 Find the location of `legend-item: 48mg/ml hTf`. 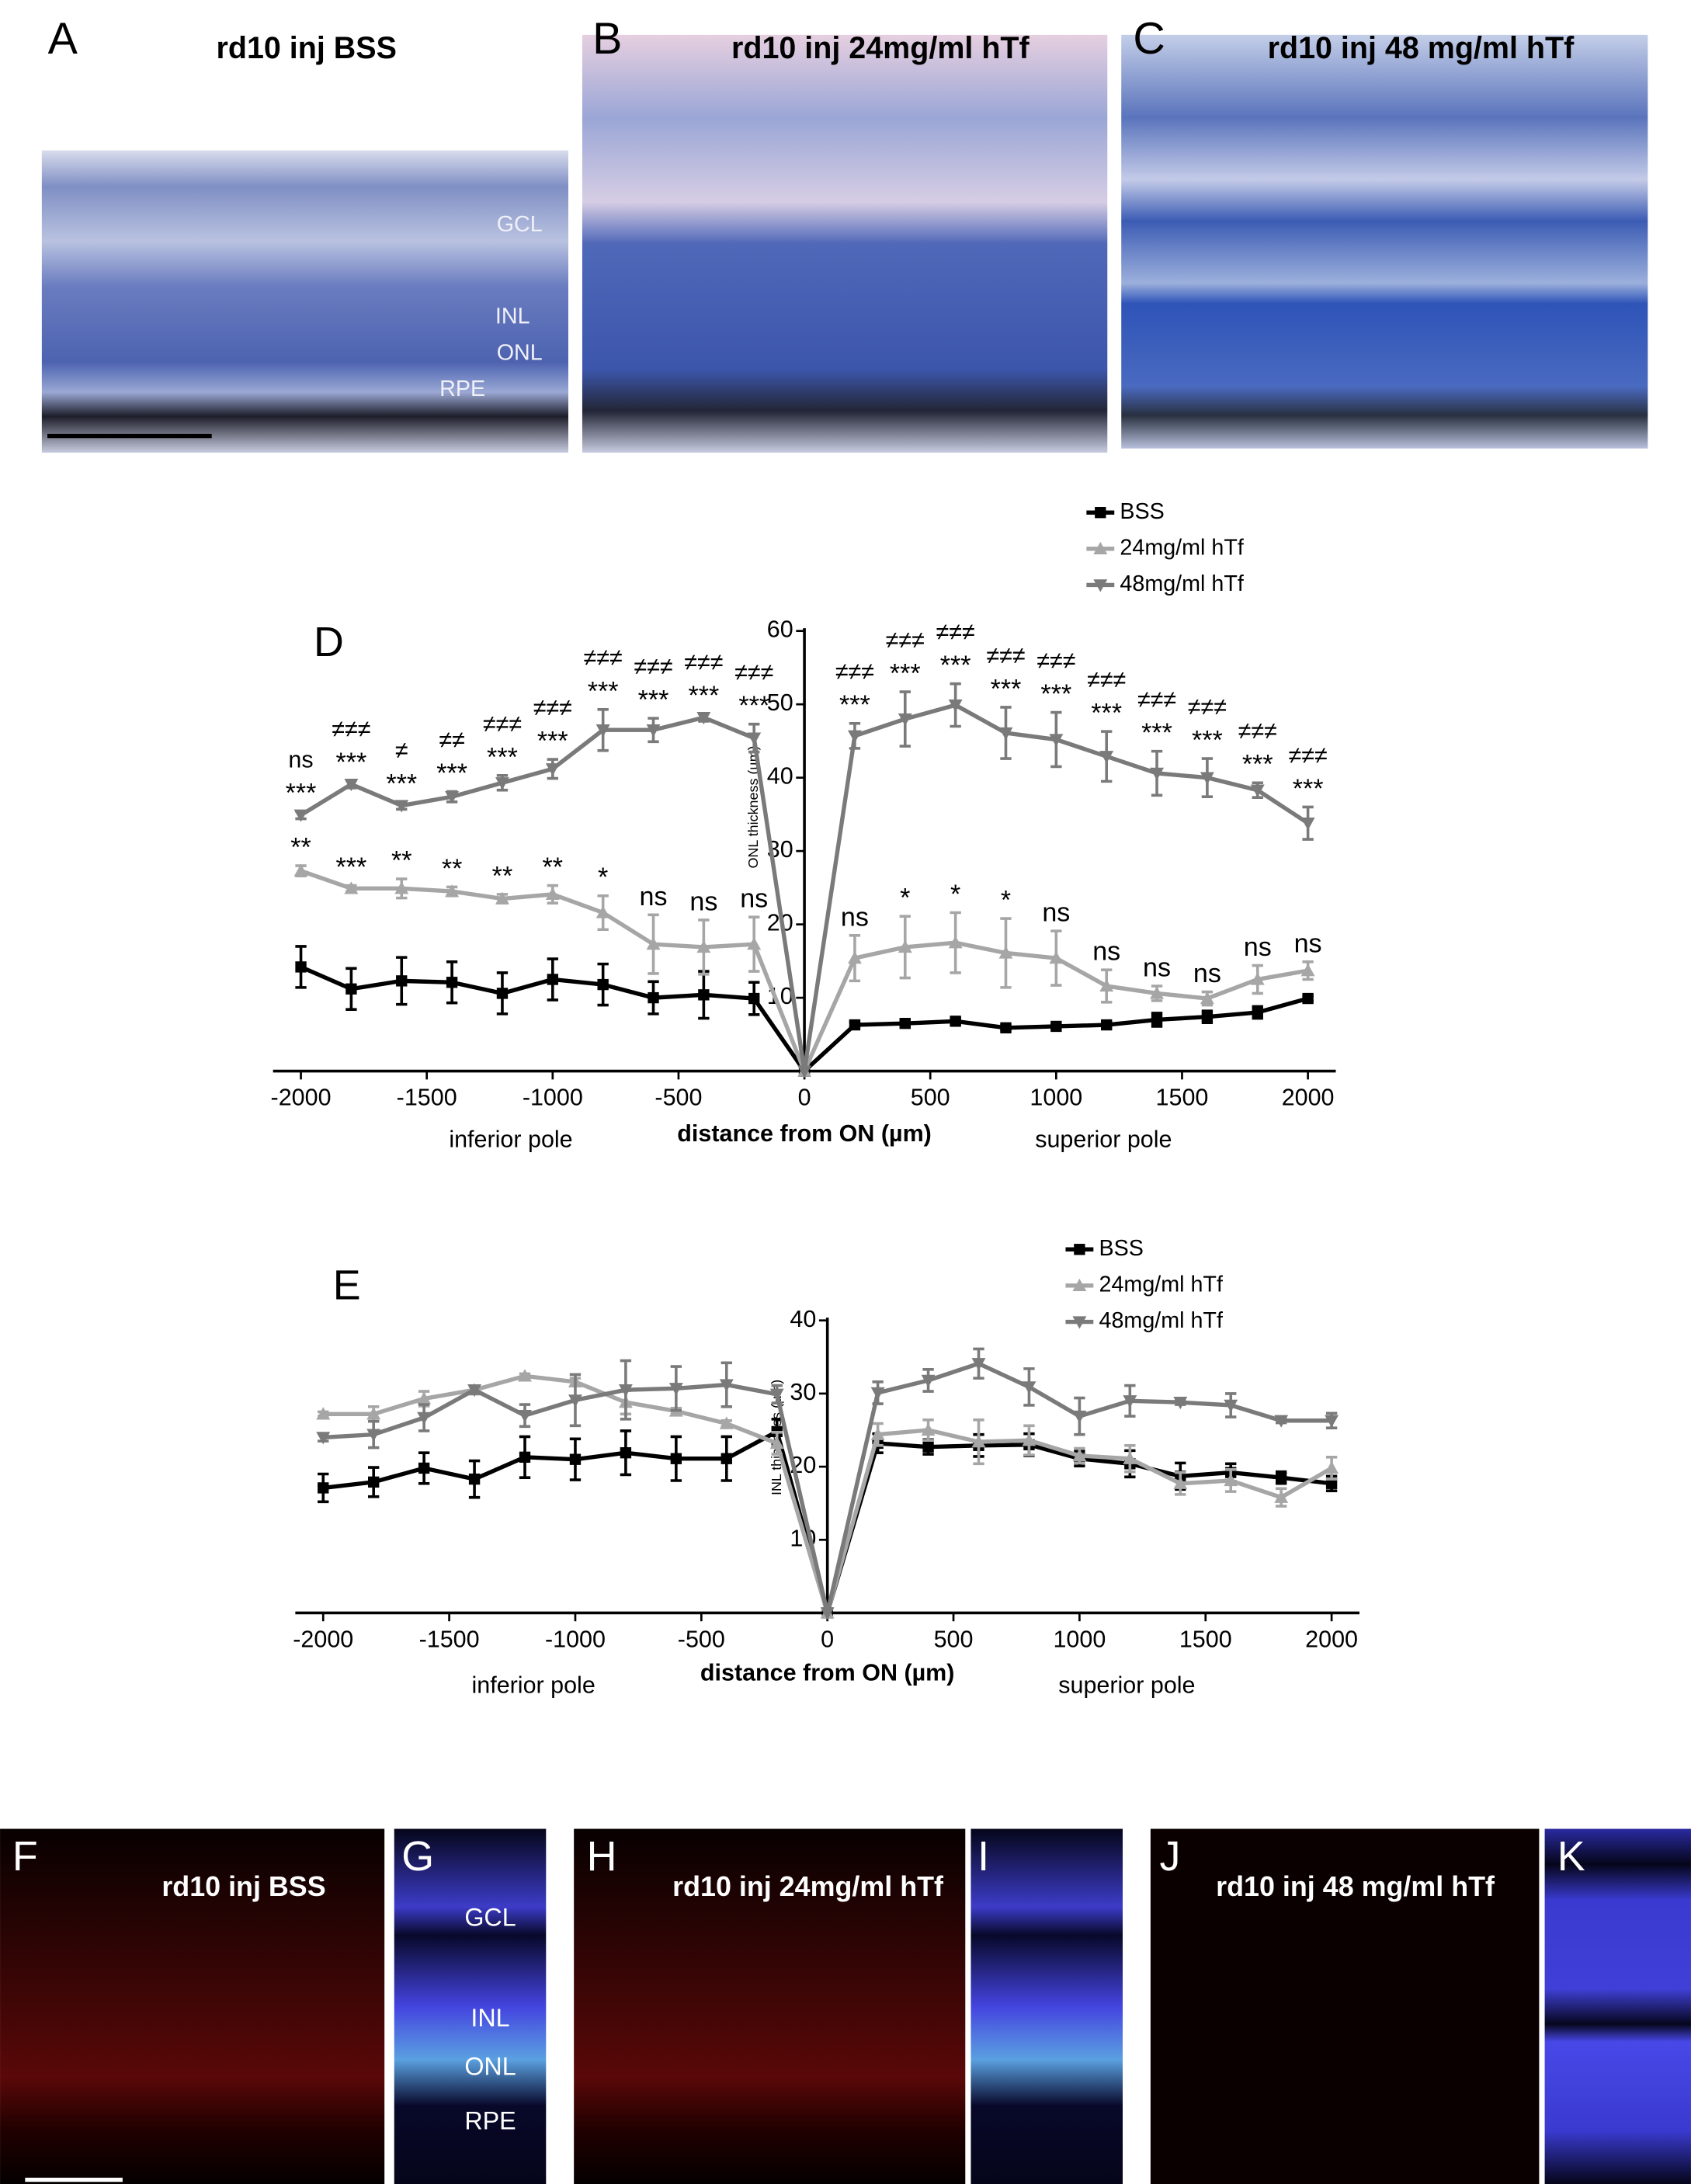

legend-item: 48mg/ml hTf is located at coordinates (1144, 1320).